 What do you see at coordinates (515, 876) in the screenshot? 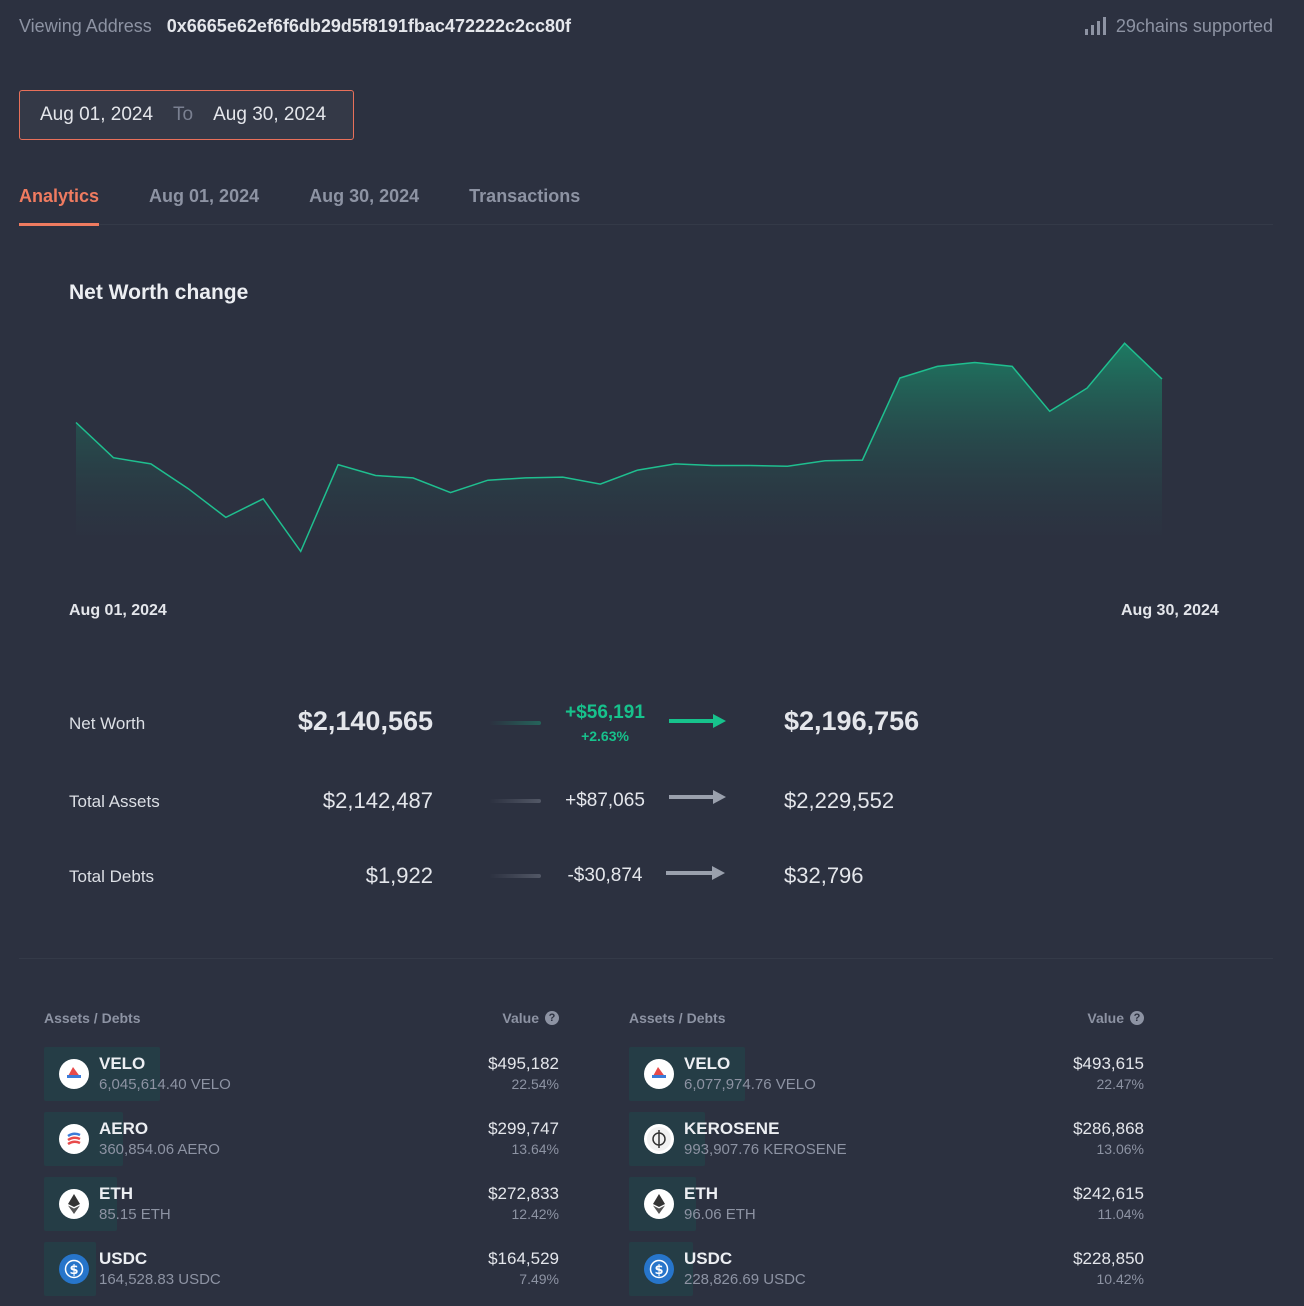
I see `change-bar` at bounding box center [515, 876].